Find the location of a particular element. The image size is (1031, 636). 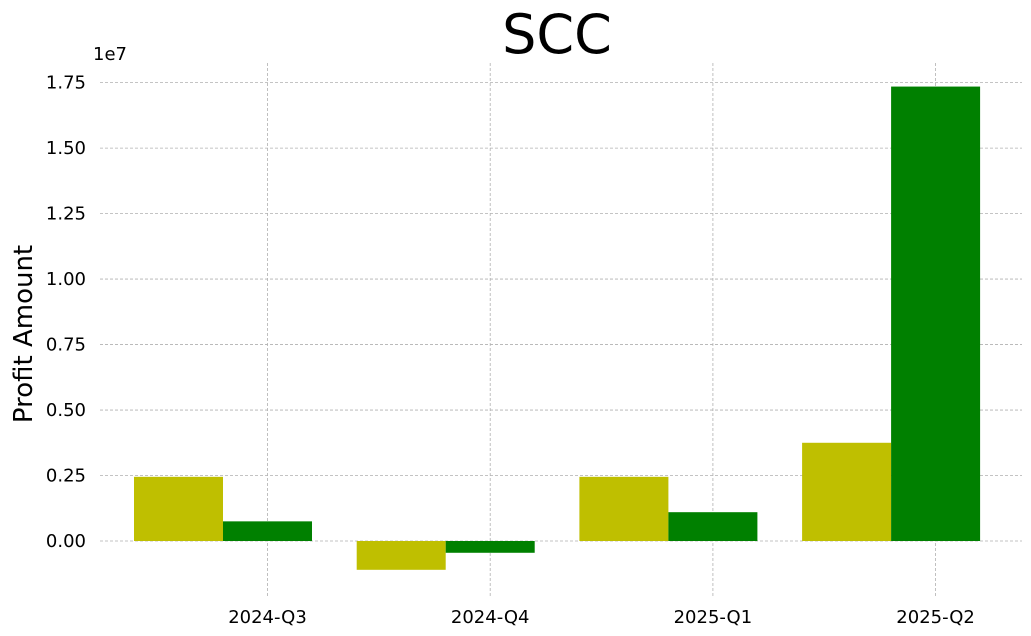

y-tick-label: 1.75 is located at coordinates (66, 83).